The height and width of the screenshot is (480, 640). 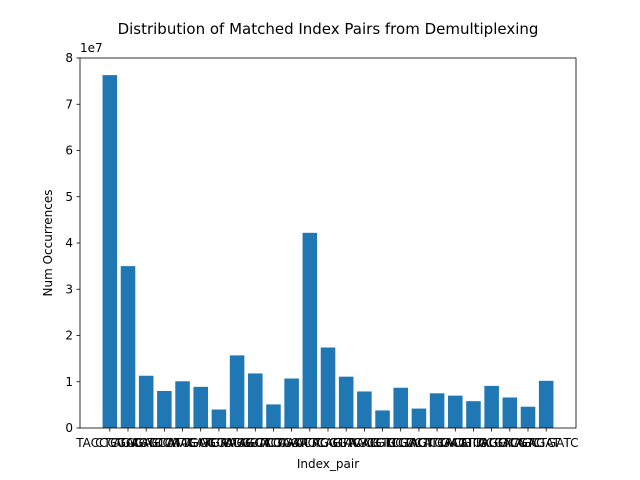 I want to click on x-tick-label: TACGAGAT, so click(x=528, y=443).